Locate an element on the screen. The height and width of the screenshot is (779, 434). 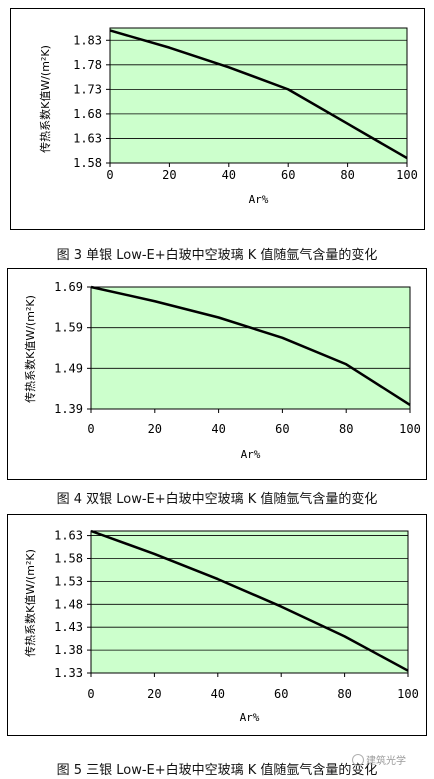
y-tick-label: 1.39 is located at coordinates (68, 409).